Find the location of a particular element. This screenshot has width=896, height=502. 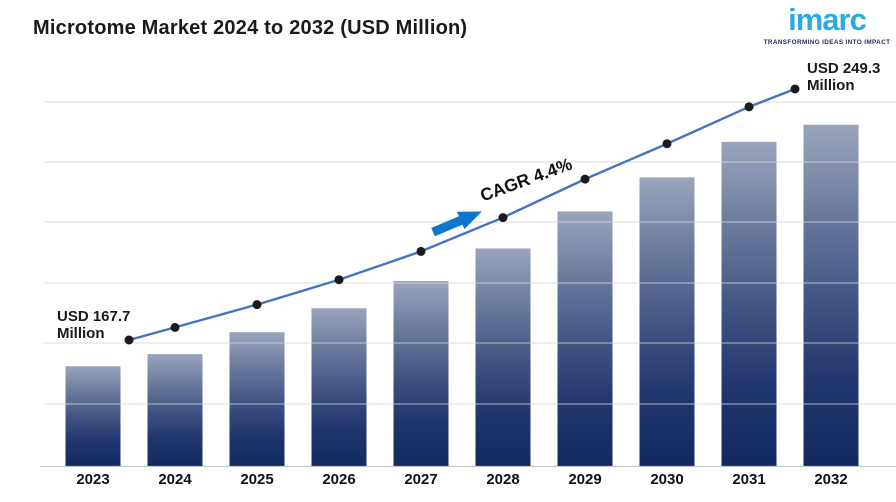

marker-2028 is located at coordinates (503, 218).